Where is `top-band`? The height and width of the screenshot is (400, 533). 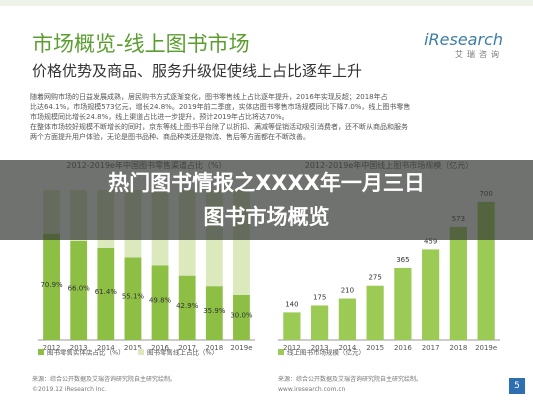
top-band is located at coordinates (266, 3).